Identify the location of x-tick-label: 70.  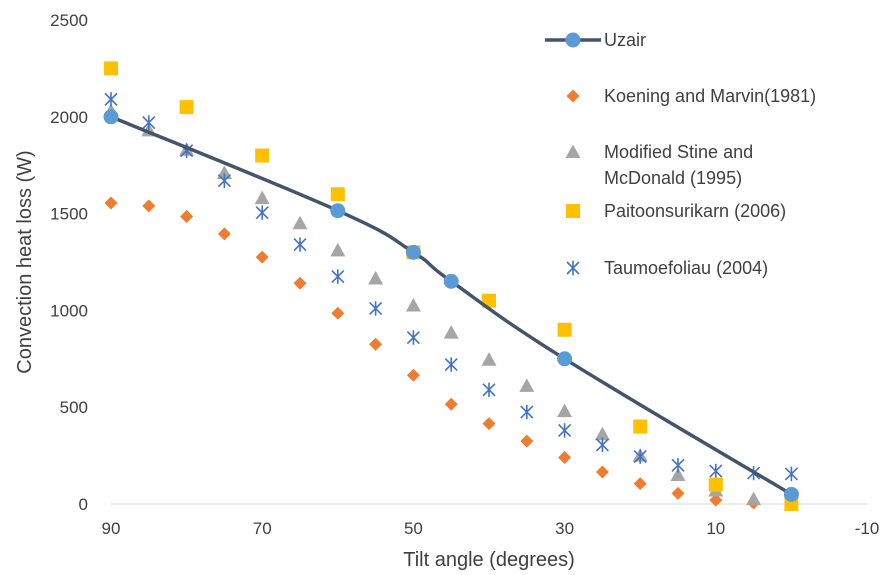
(262, 528).